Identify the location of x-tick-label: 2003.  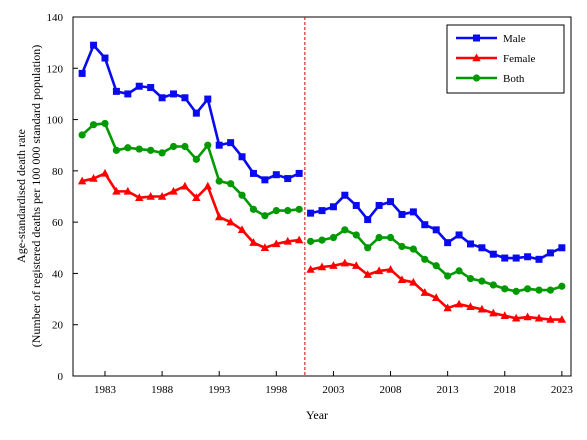
(333, 390).